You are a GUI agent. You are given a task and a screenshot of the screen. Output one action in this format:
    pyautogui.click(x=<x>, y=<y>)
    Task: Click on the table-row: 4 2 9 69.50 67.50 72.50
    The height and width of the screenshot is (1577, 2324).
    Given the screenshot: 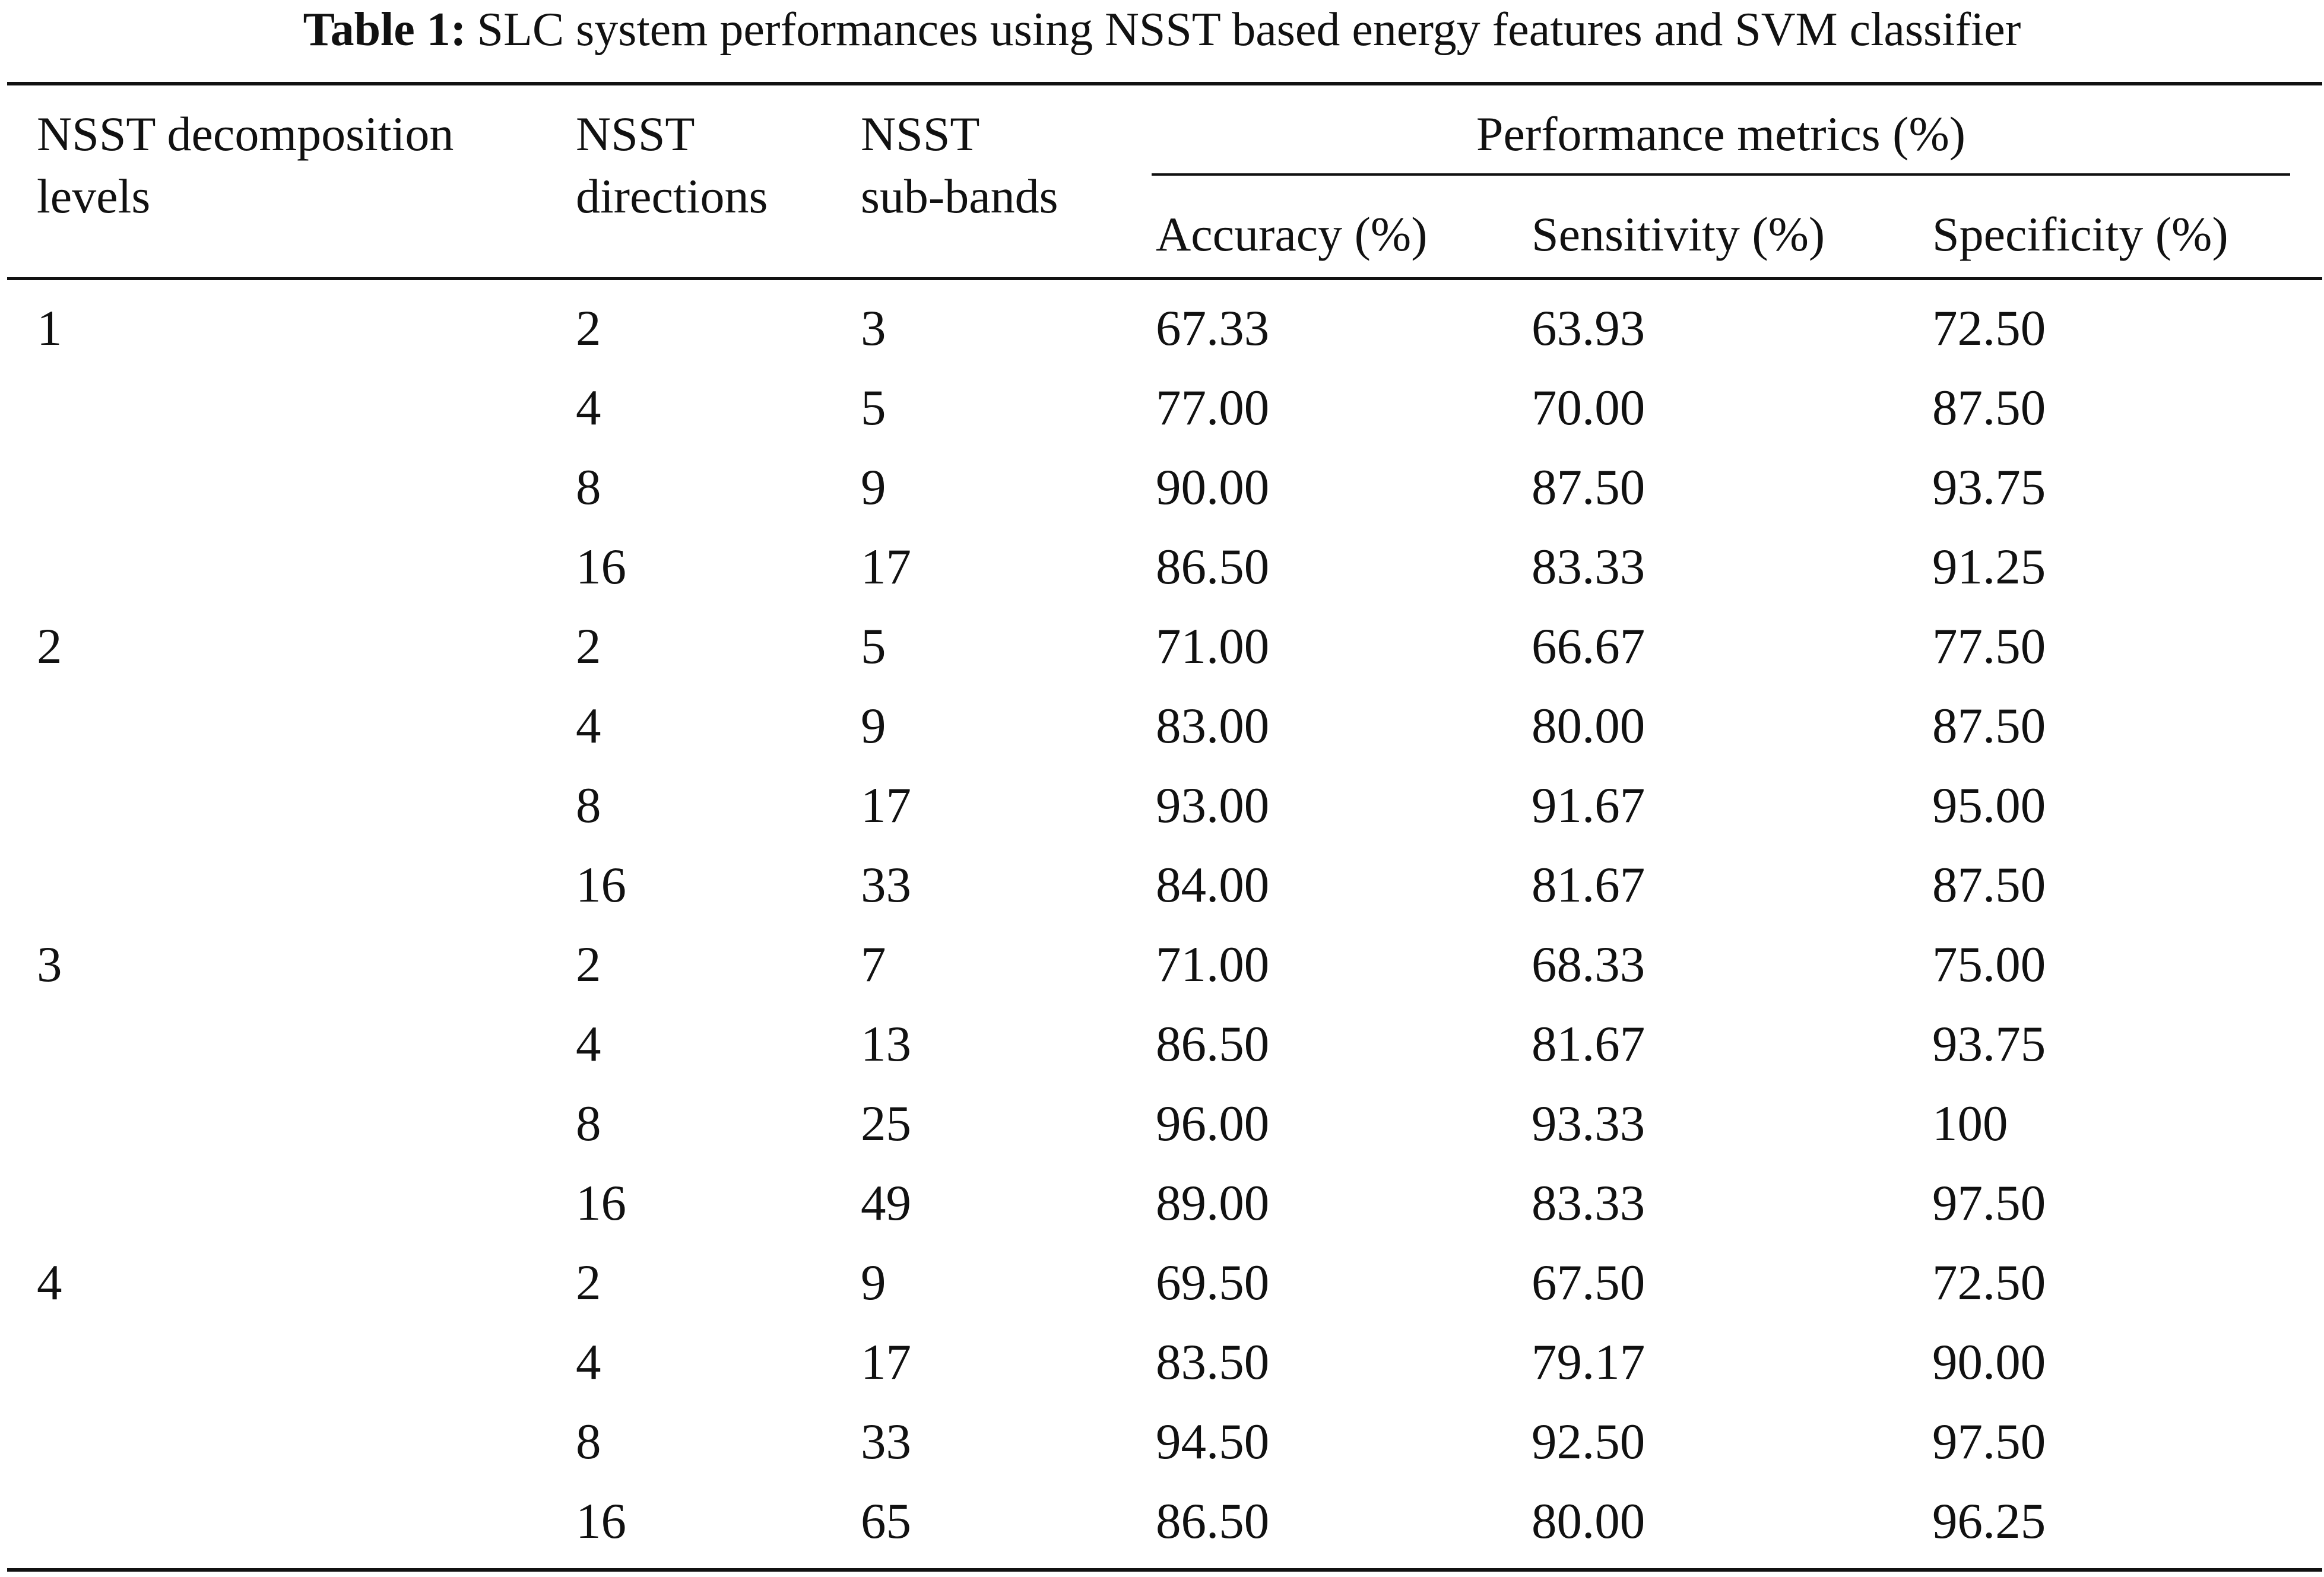 What is the action you would take?
    pyautogui.click(x=1162, y=1283)
    